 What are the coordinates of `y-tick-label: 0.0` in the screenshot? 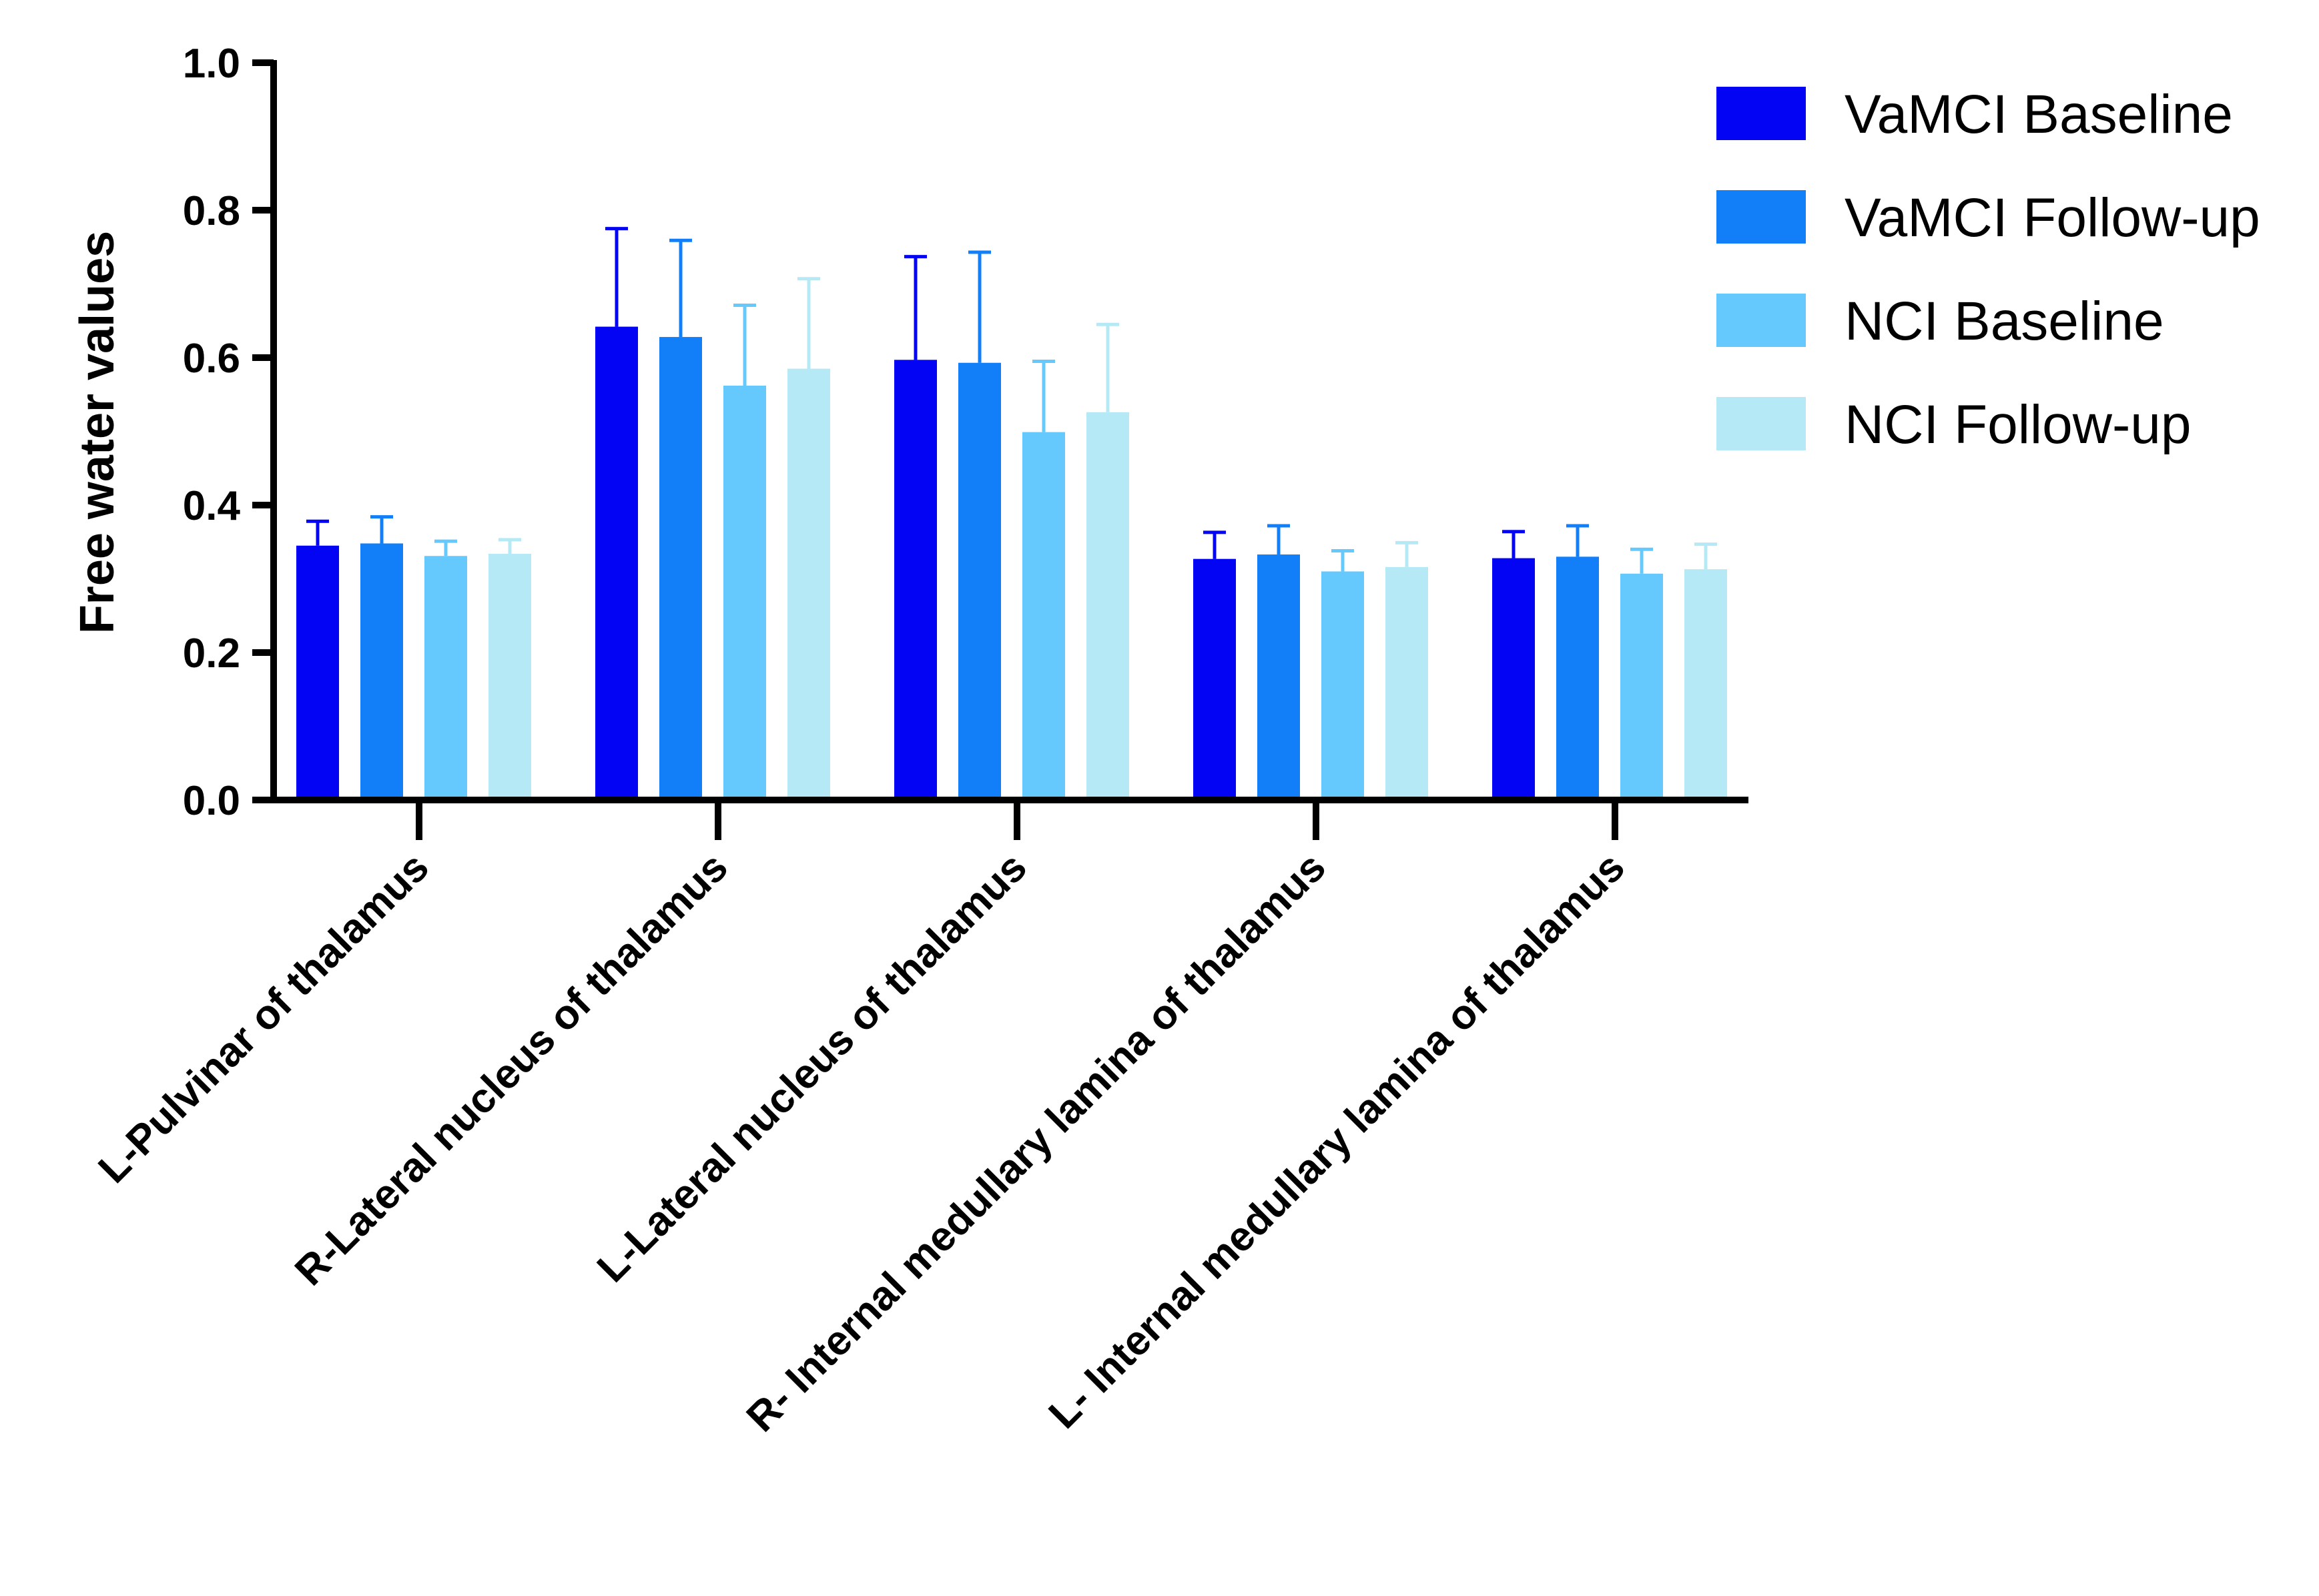 It's located at (212, 801).